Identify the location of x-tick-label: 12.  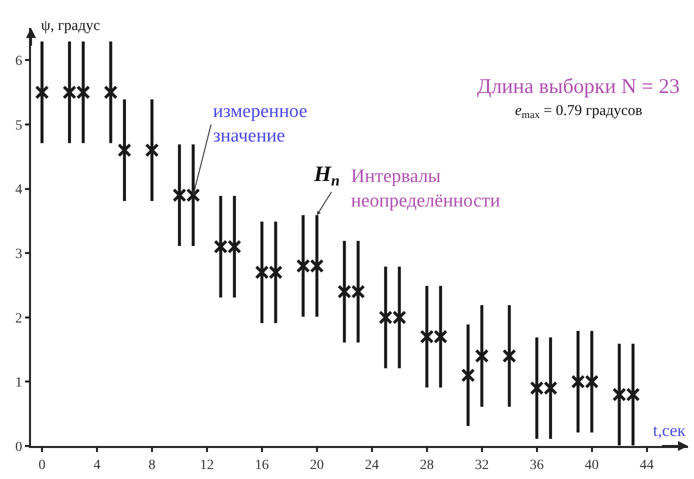
(207, 465).